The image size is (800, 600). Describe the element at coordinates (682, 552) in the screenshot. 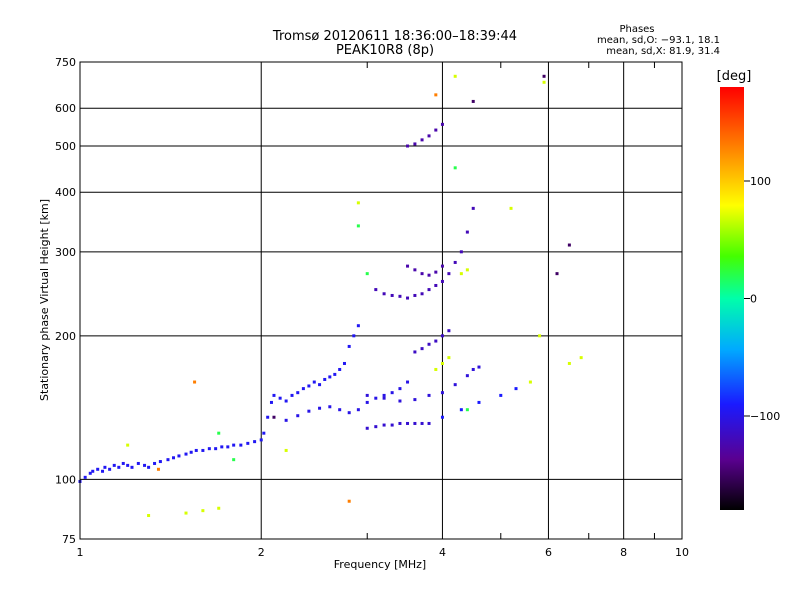

I see `x-tick-label: 10` at that location.